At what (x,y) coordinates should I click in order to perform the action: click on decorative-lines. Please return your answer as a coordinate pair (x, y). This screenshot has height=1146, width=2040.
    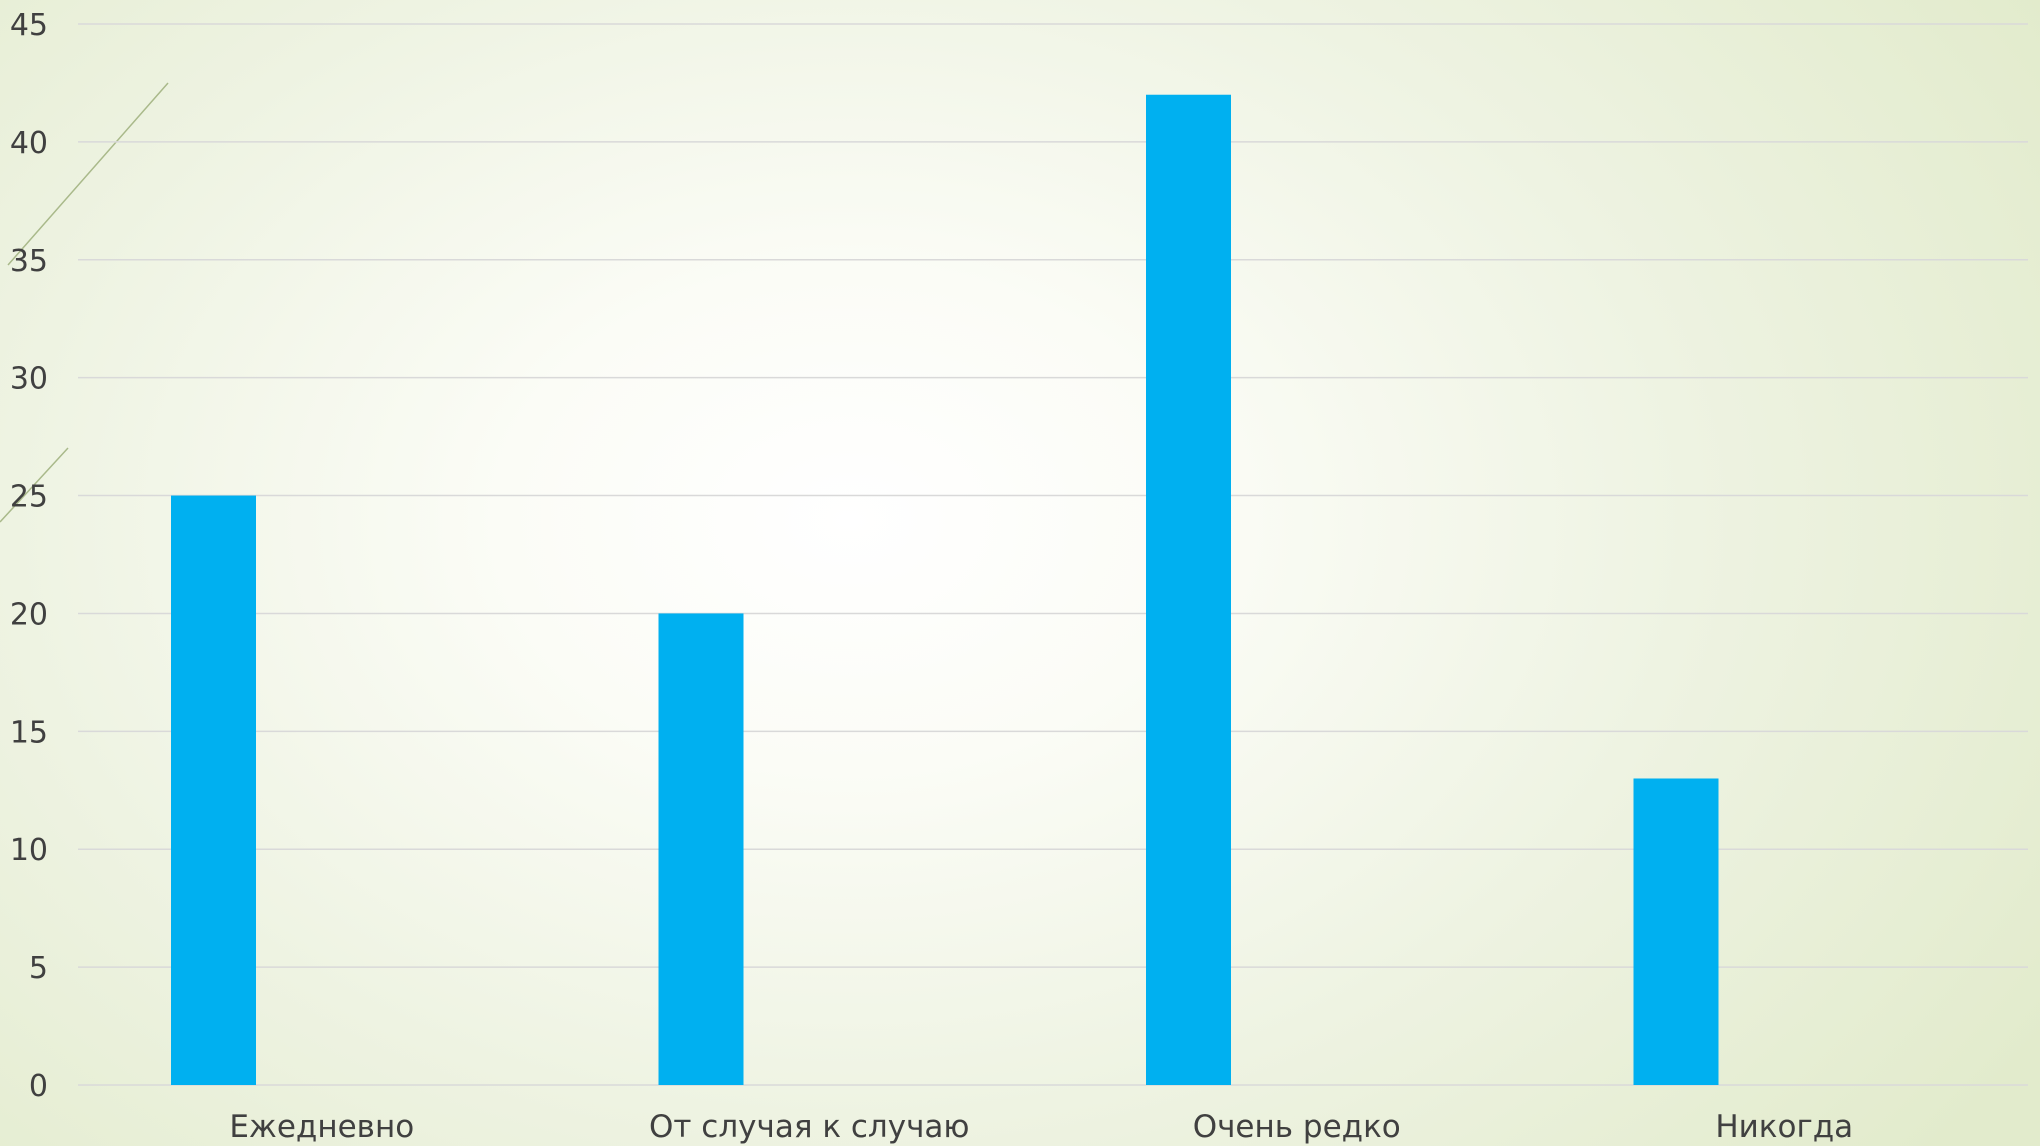
    Looking at the image, I should click on (84, 302).